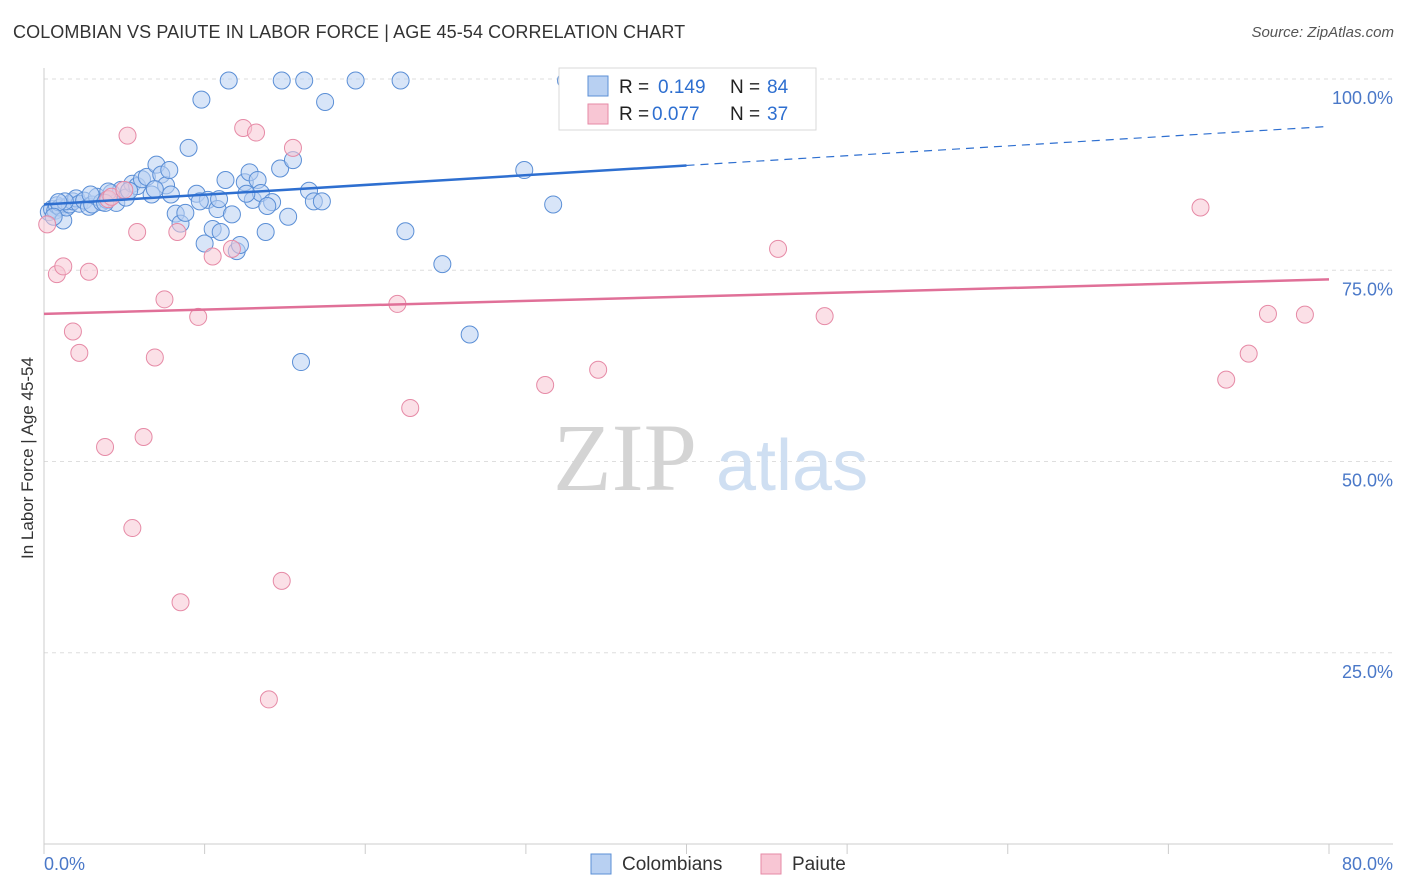 The height and width of the screenshot is (892, 1406). What do you see at coordinates (687, 99) in the screenshot?
I see `correlation-legend: R = 0.149 N = 84 R = 0.077 N = 37` at bounding box center [687, 99].